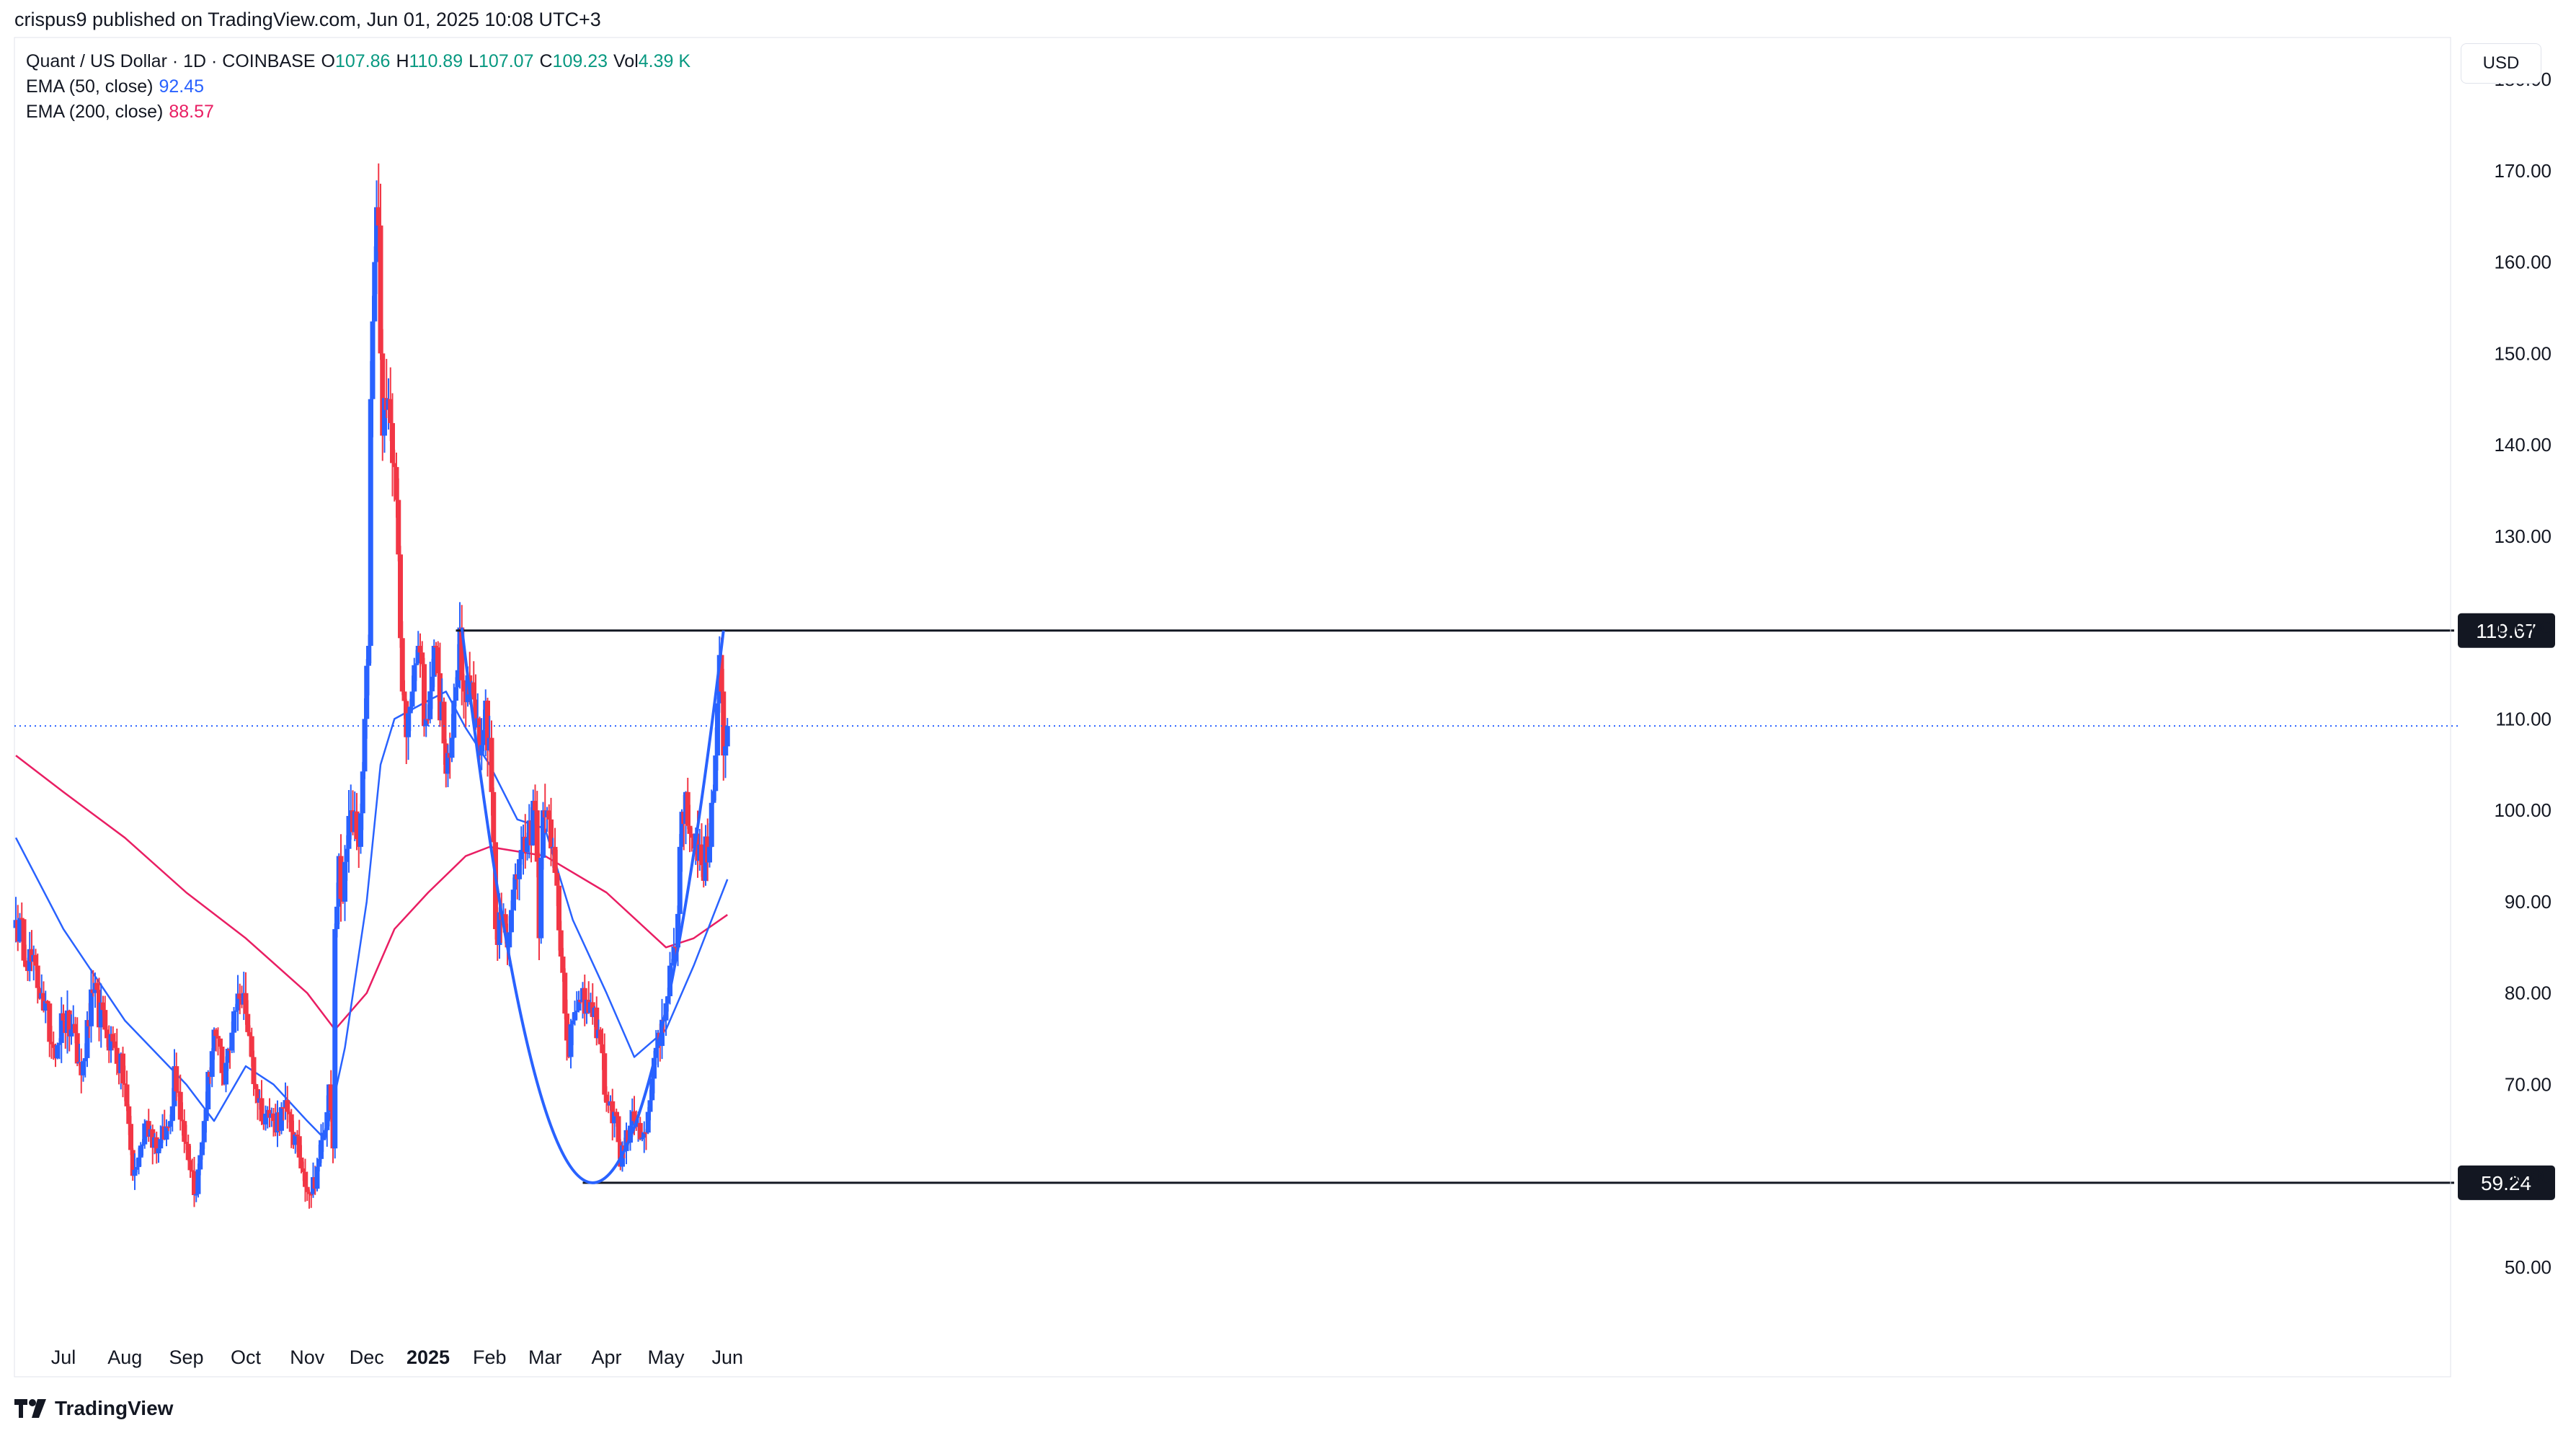  Describe the element at coordinates (2522, 262) in the screenshot. I see `price-tick-label: 160.00` at that location.